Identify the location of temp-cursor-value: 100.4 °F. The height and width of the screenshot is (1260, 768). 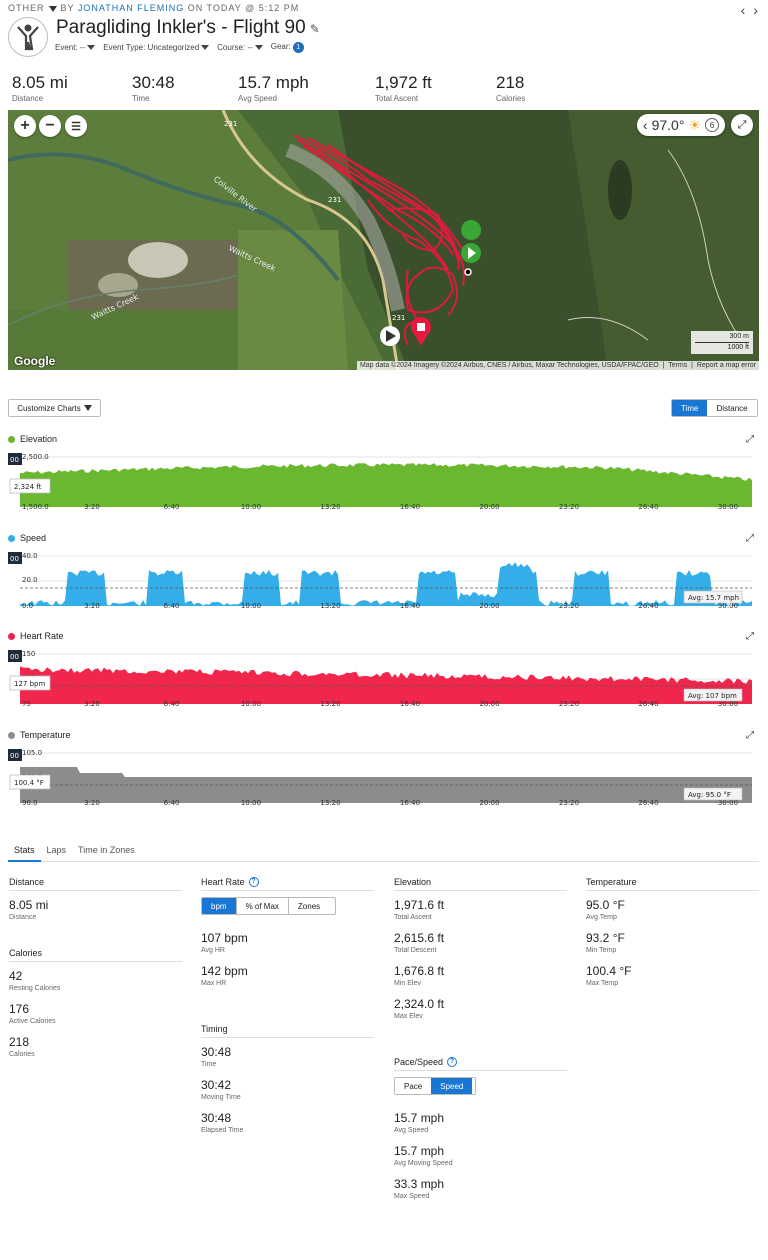
(30, 782).